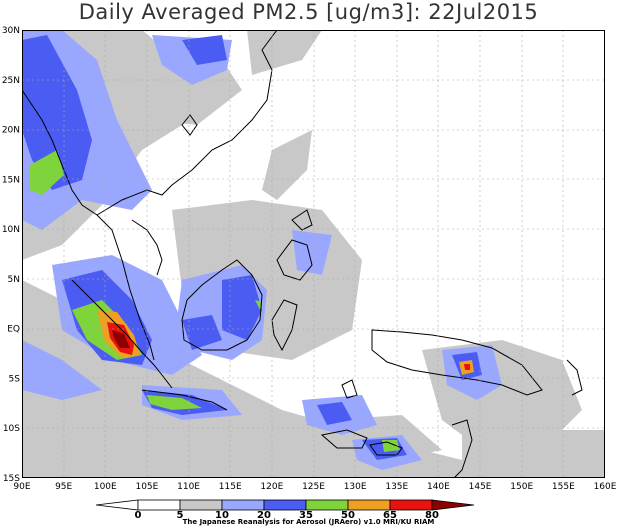  What do you see at coordinates (271, 487) in the screenshot?
I see `lon-label: 120E` at bounding box center [271, 487].